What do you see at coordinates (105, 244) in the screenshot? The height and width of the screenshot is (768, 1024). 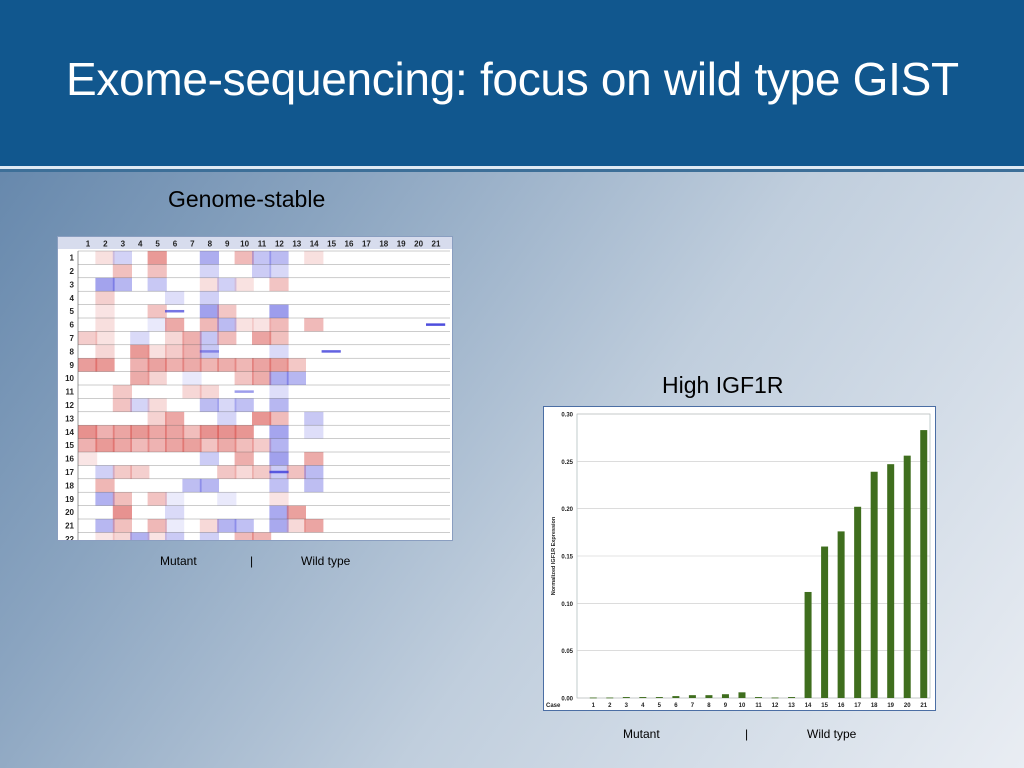 I see `heatmap-column-label: 2` at bounding box center [105, 244].